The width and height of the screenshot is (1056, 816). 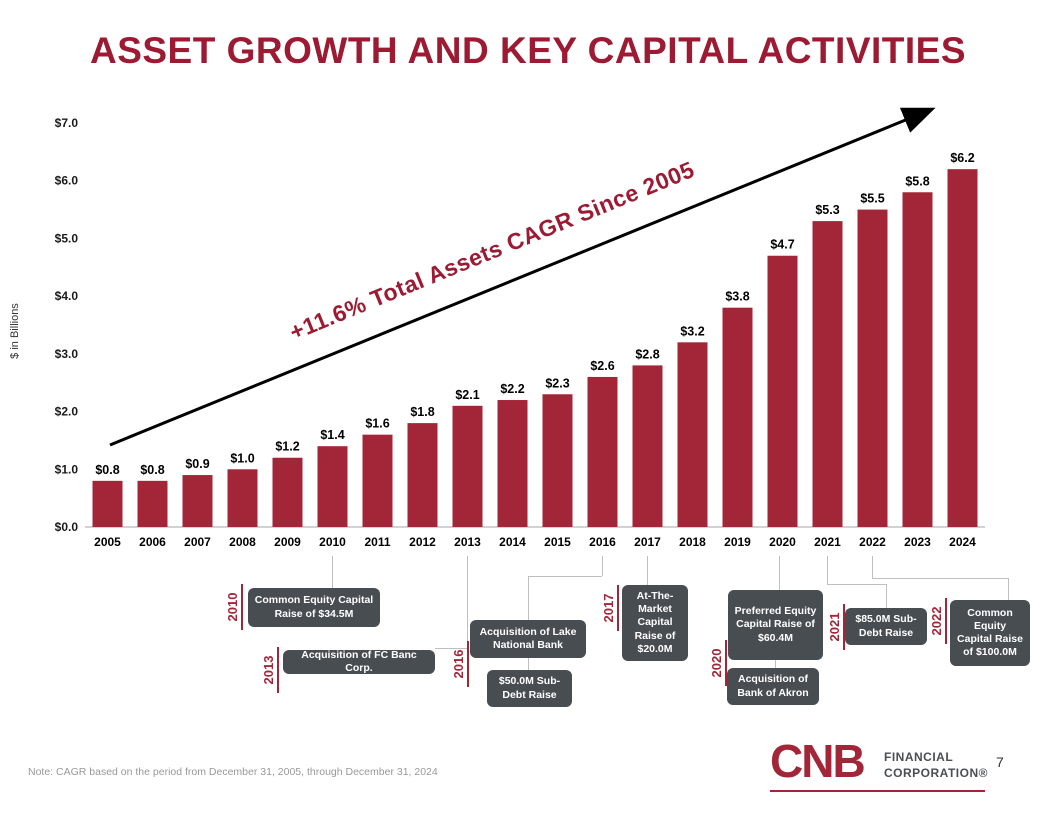 What do you see at coordinates (692, 331) in the screenshot?
I see `bar-value-label: $3.2` at bounding box center [692, 331].